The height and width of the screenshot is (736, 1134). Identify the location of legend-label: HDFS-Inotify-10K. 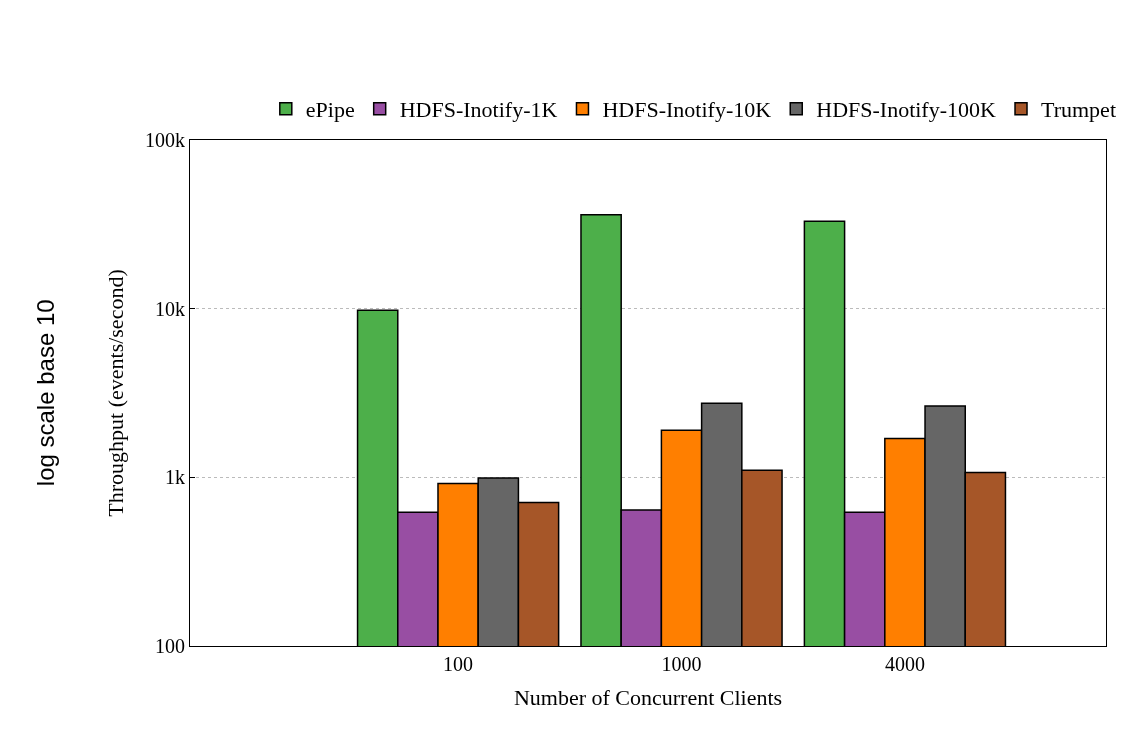
(687, 110).